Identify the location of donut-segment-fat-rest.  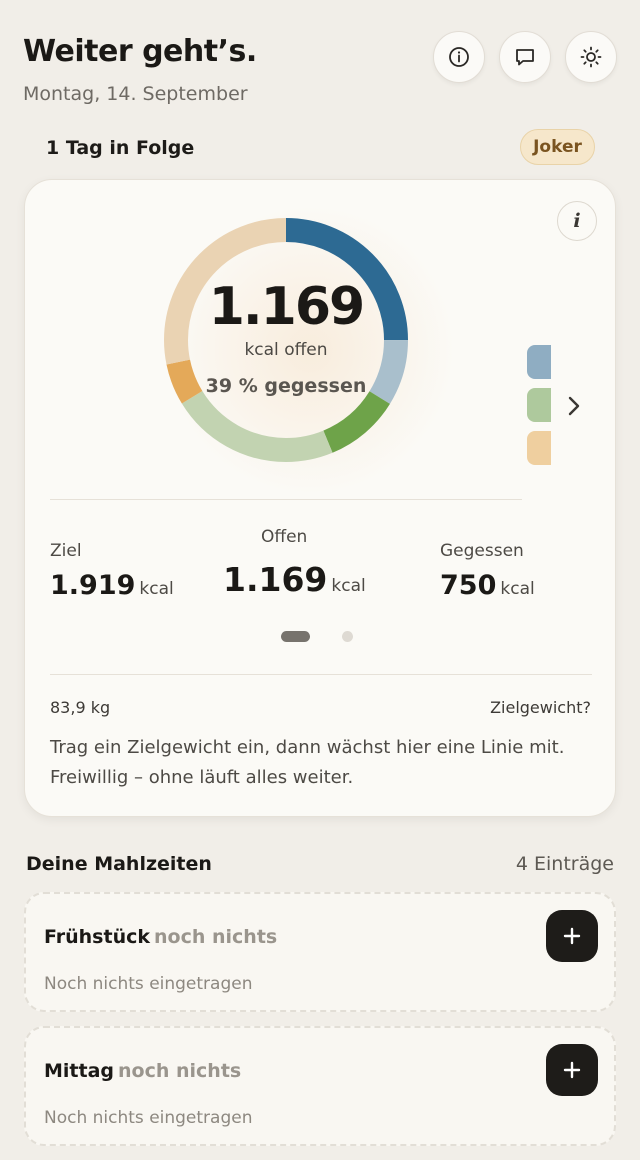
(286, 340).